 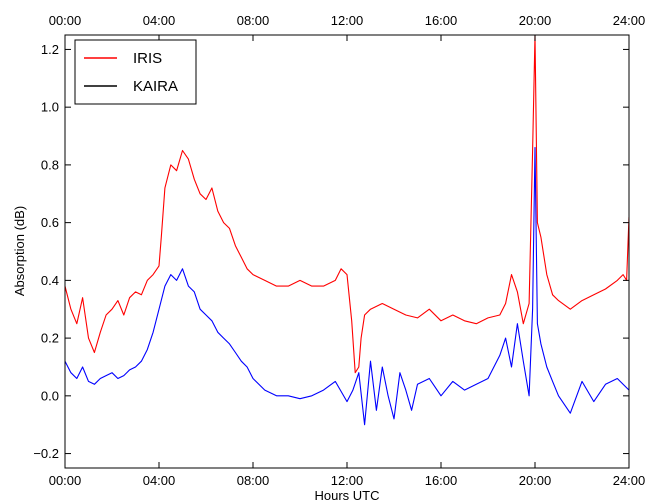 I want to click on x-tick-label: 12:00, so click(x=347, y=480).